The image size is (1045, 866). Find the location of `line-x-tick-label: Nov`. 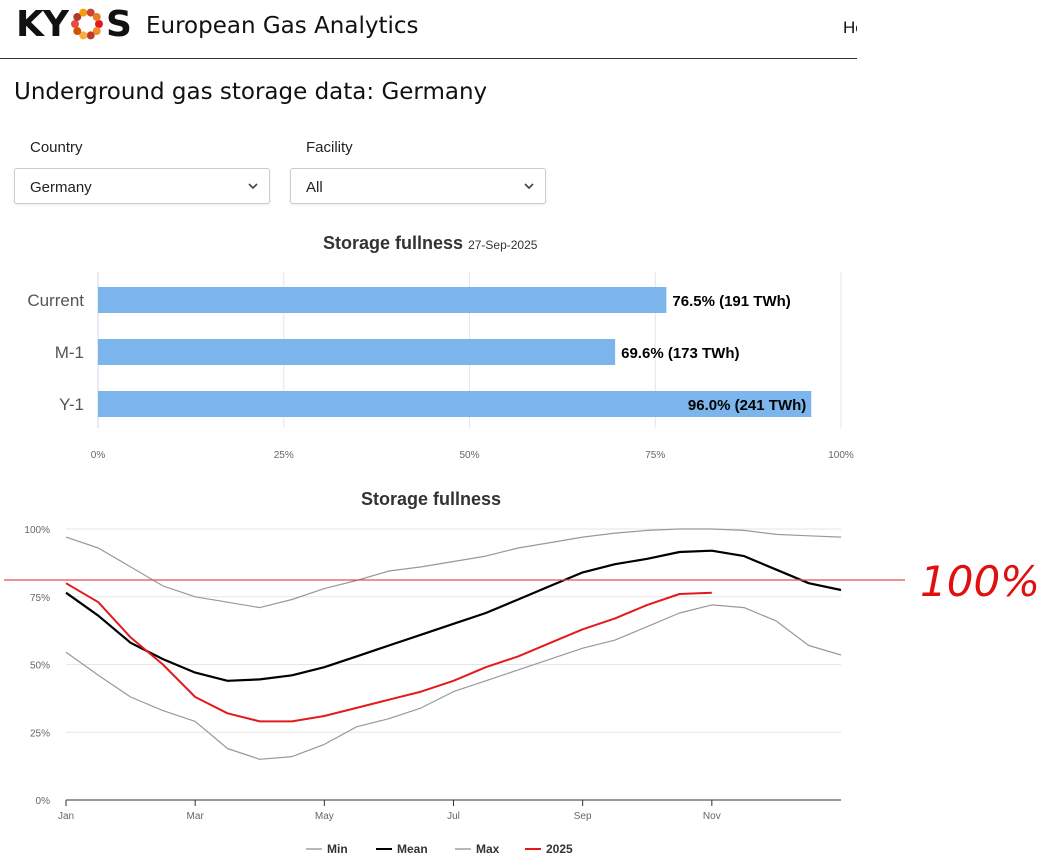

line-x-tick-label: Nov is located at coordinates (712, 816).